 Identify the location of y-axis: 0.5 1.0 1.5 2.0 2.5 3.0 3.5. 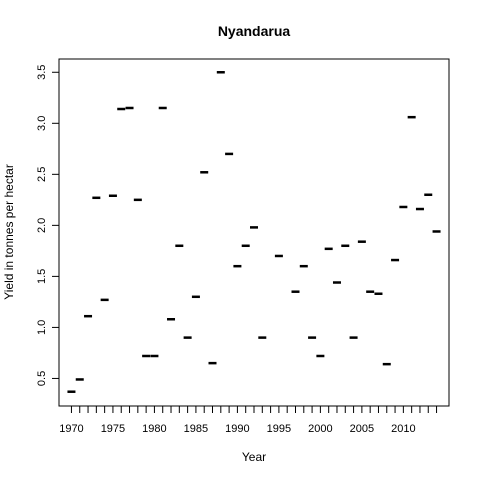
(47, 225).